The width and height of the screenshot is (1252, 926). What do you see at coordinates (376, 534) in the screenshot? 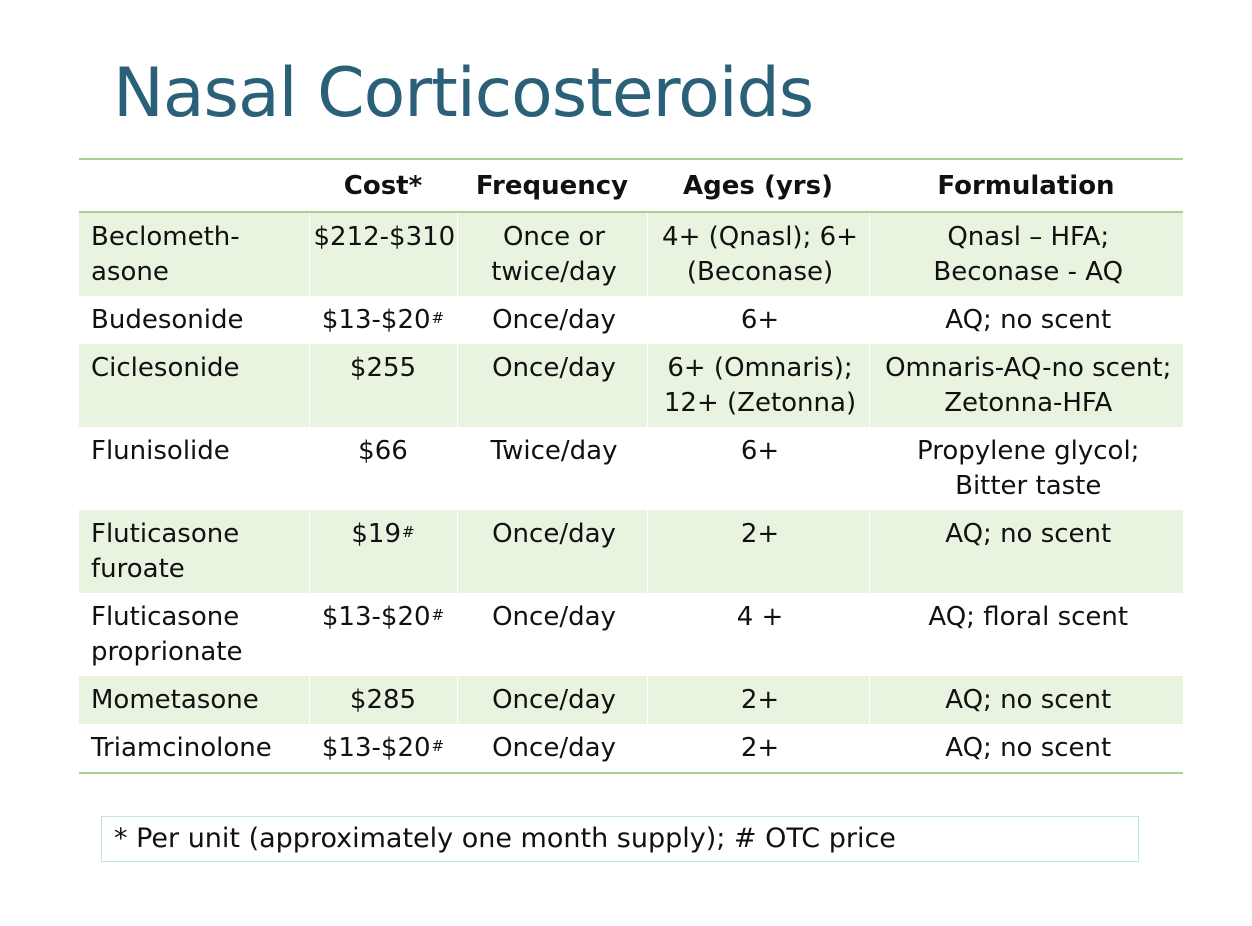
I see `cell-cost-text: $19` at bounding box center [376, 534].